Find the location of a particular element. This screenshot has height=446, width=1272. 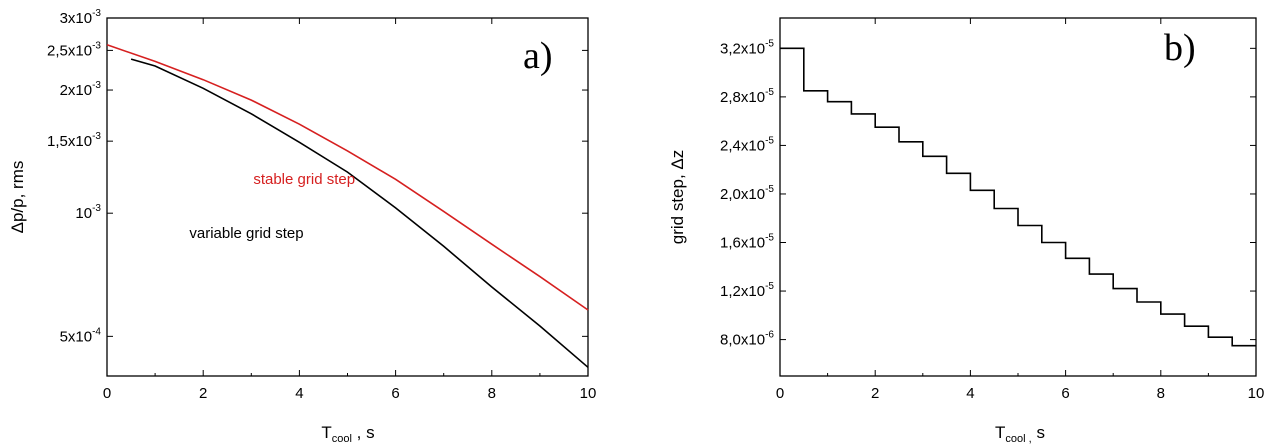

y-tick-label: 3,2x10⁻⁵ is located at coordinates (747, 47).